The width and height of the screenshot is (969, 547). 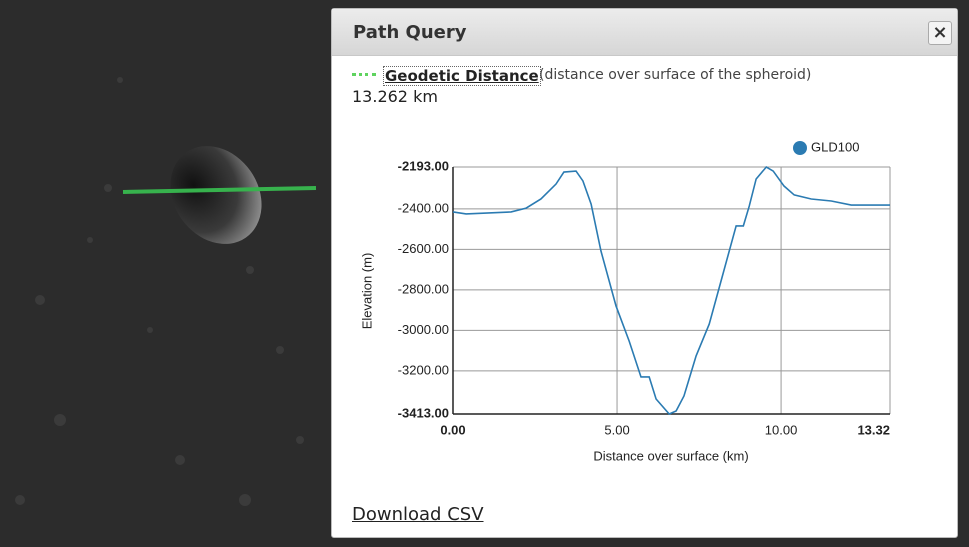 I want to click on measure-note: (distance over surface of the spheroid), so click(x=675, y=75).